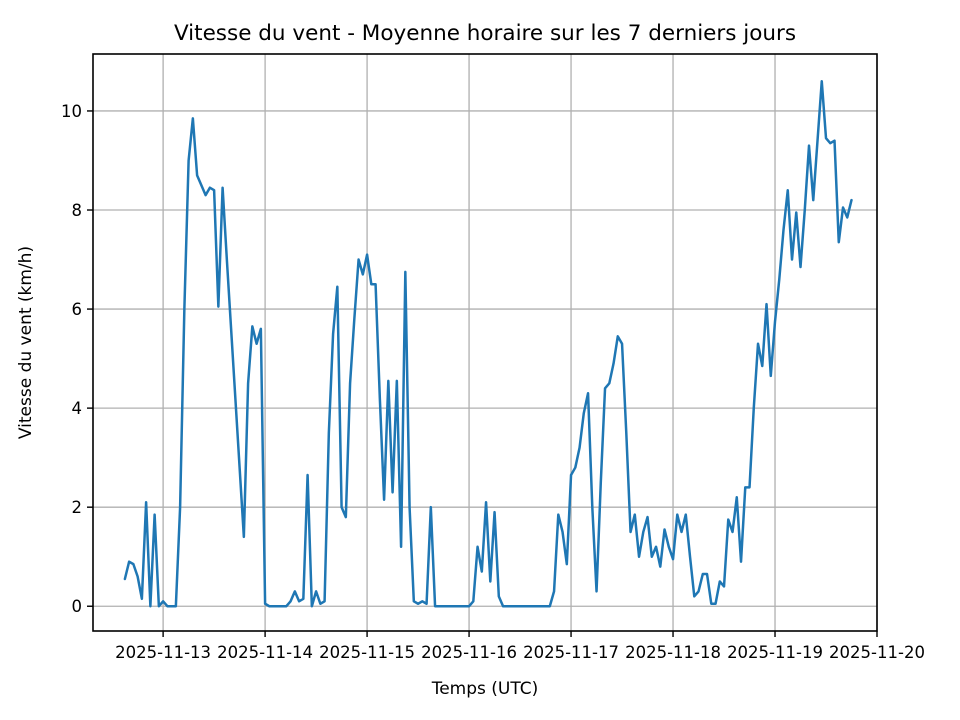 The image size is (960, 720). Describe the element at coordinates (77, 507) in the screenshot. I see `y-tick-label: 2` at that location.